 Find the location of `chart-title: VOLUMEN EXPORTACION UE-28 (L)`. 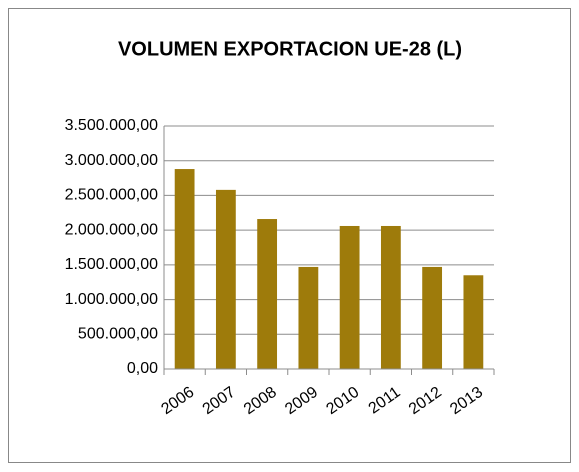

chart-title: VOLUMEN EXPORTACION UE-28 (L) is located at coordinates (290, 49).